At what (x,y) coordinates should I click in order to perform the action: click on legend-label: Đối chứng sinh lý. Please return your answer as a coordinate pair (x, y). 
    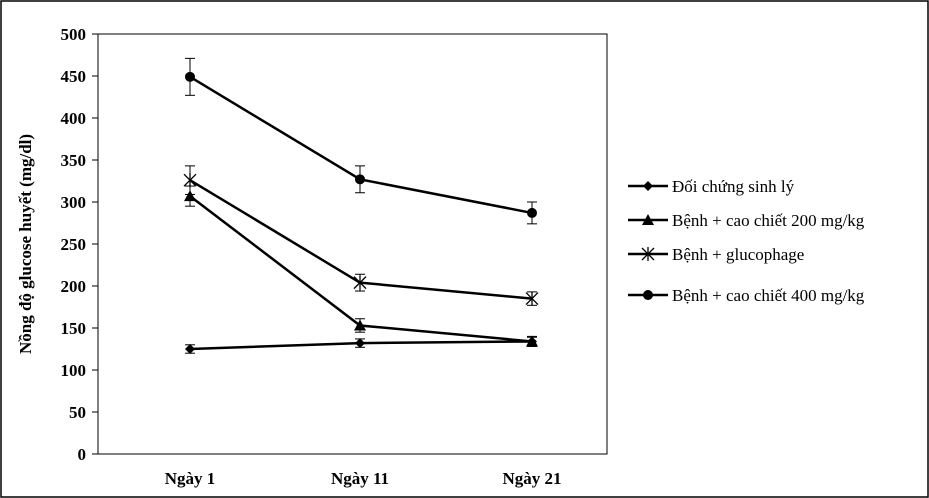
    Looking at the image, I should click on (733, 186).